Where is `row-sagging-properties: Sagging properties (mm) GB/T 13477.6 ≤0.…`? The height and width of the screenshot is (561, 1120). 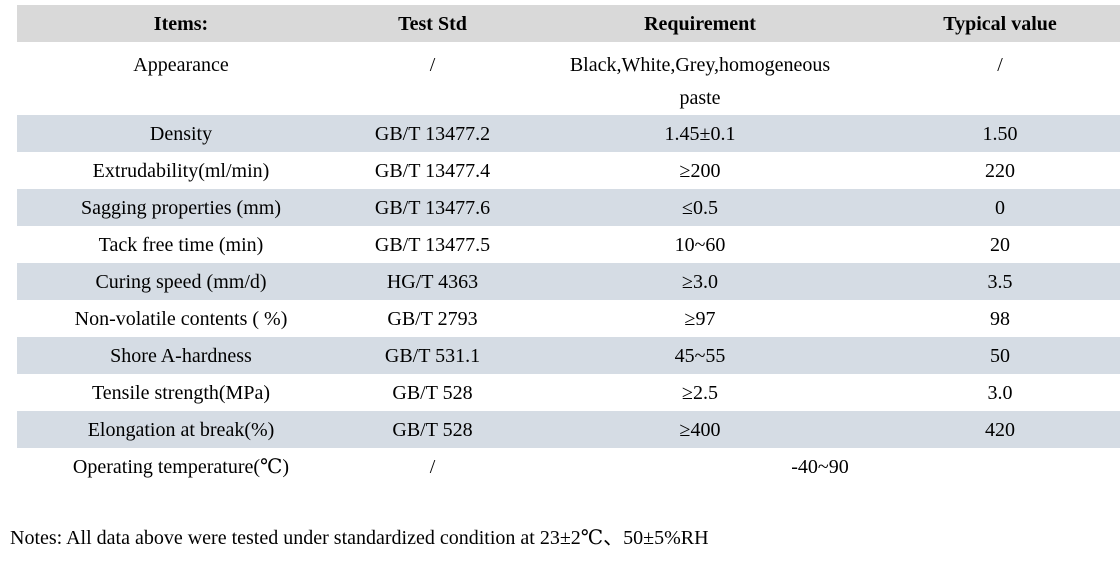 row-sagging-properties: Sagging properties (mm) GB/T 13477.6 ≤0.… is located at coordinates (568, 207).